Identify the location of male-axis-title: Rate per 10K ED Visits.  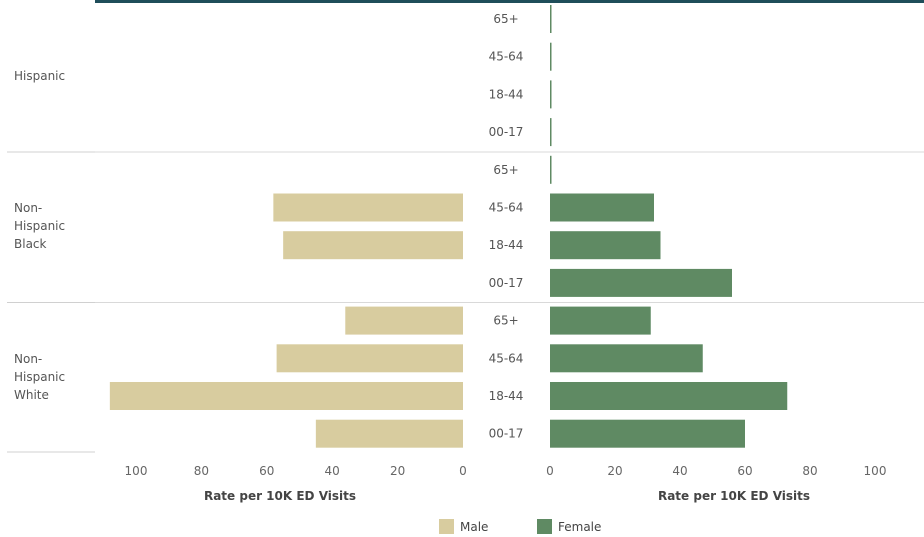
(280, 496).